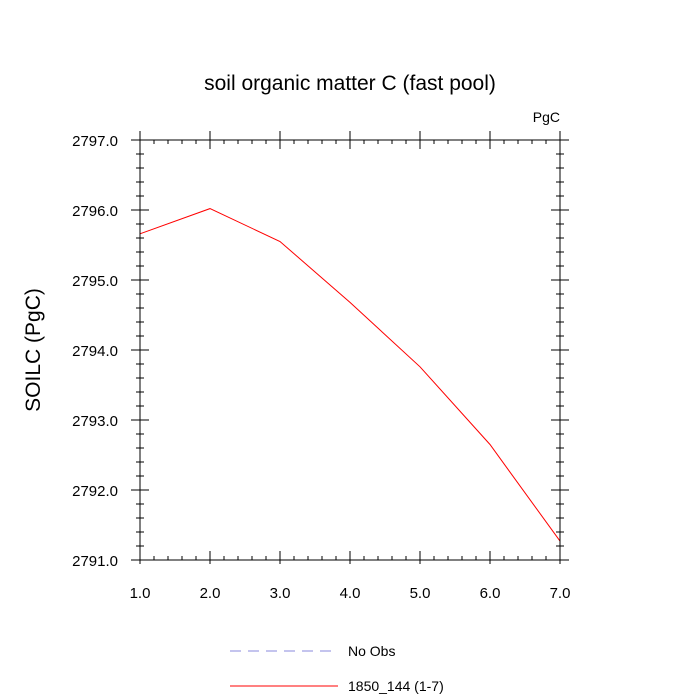 The height and width of the screenshot is (700, 700). I want to click on y-tick-label: 2791.0, so click(95, 561).